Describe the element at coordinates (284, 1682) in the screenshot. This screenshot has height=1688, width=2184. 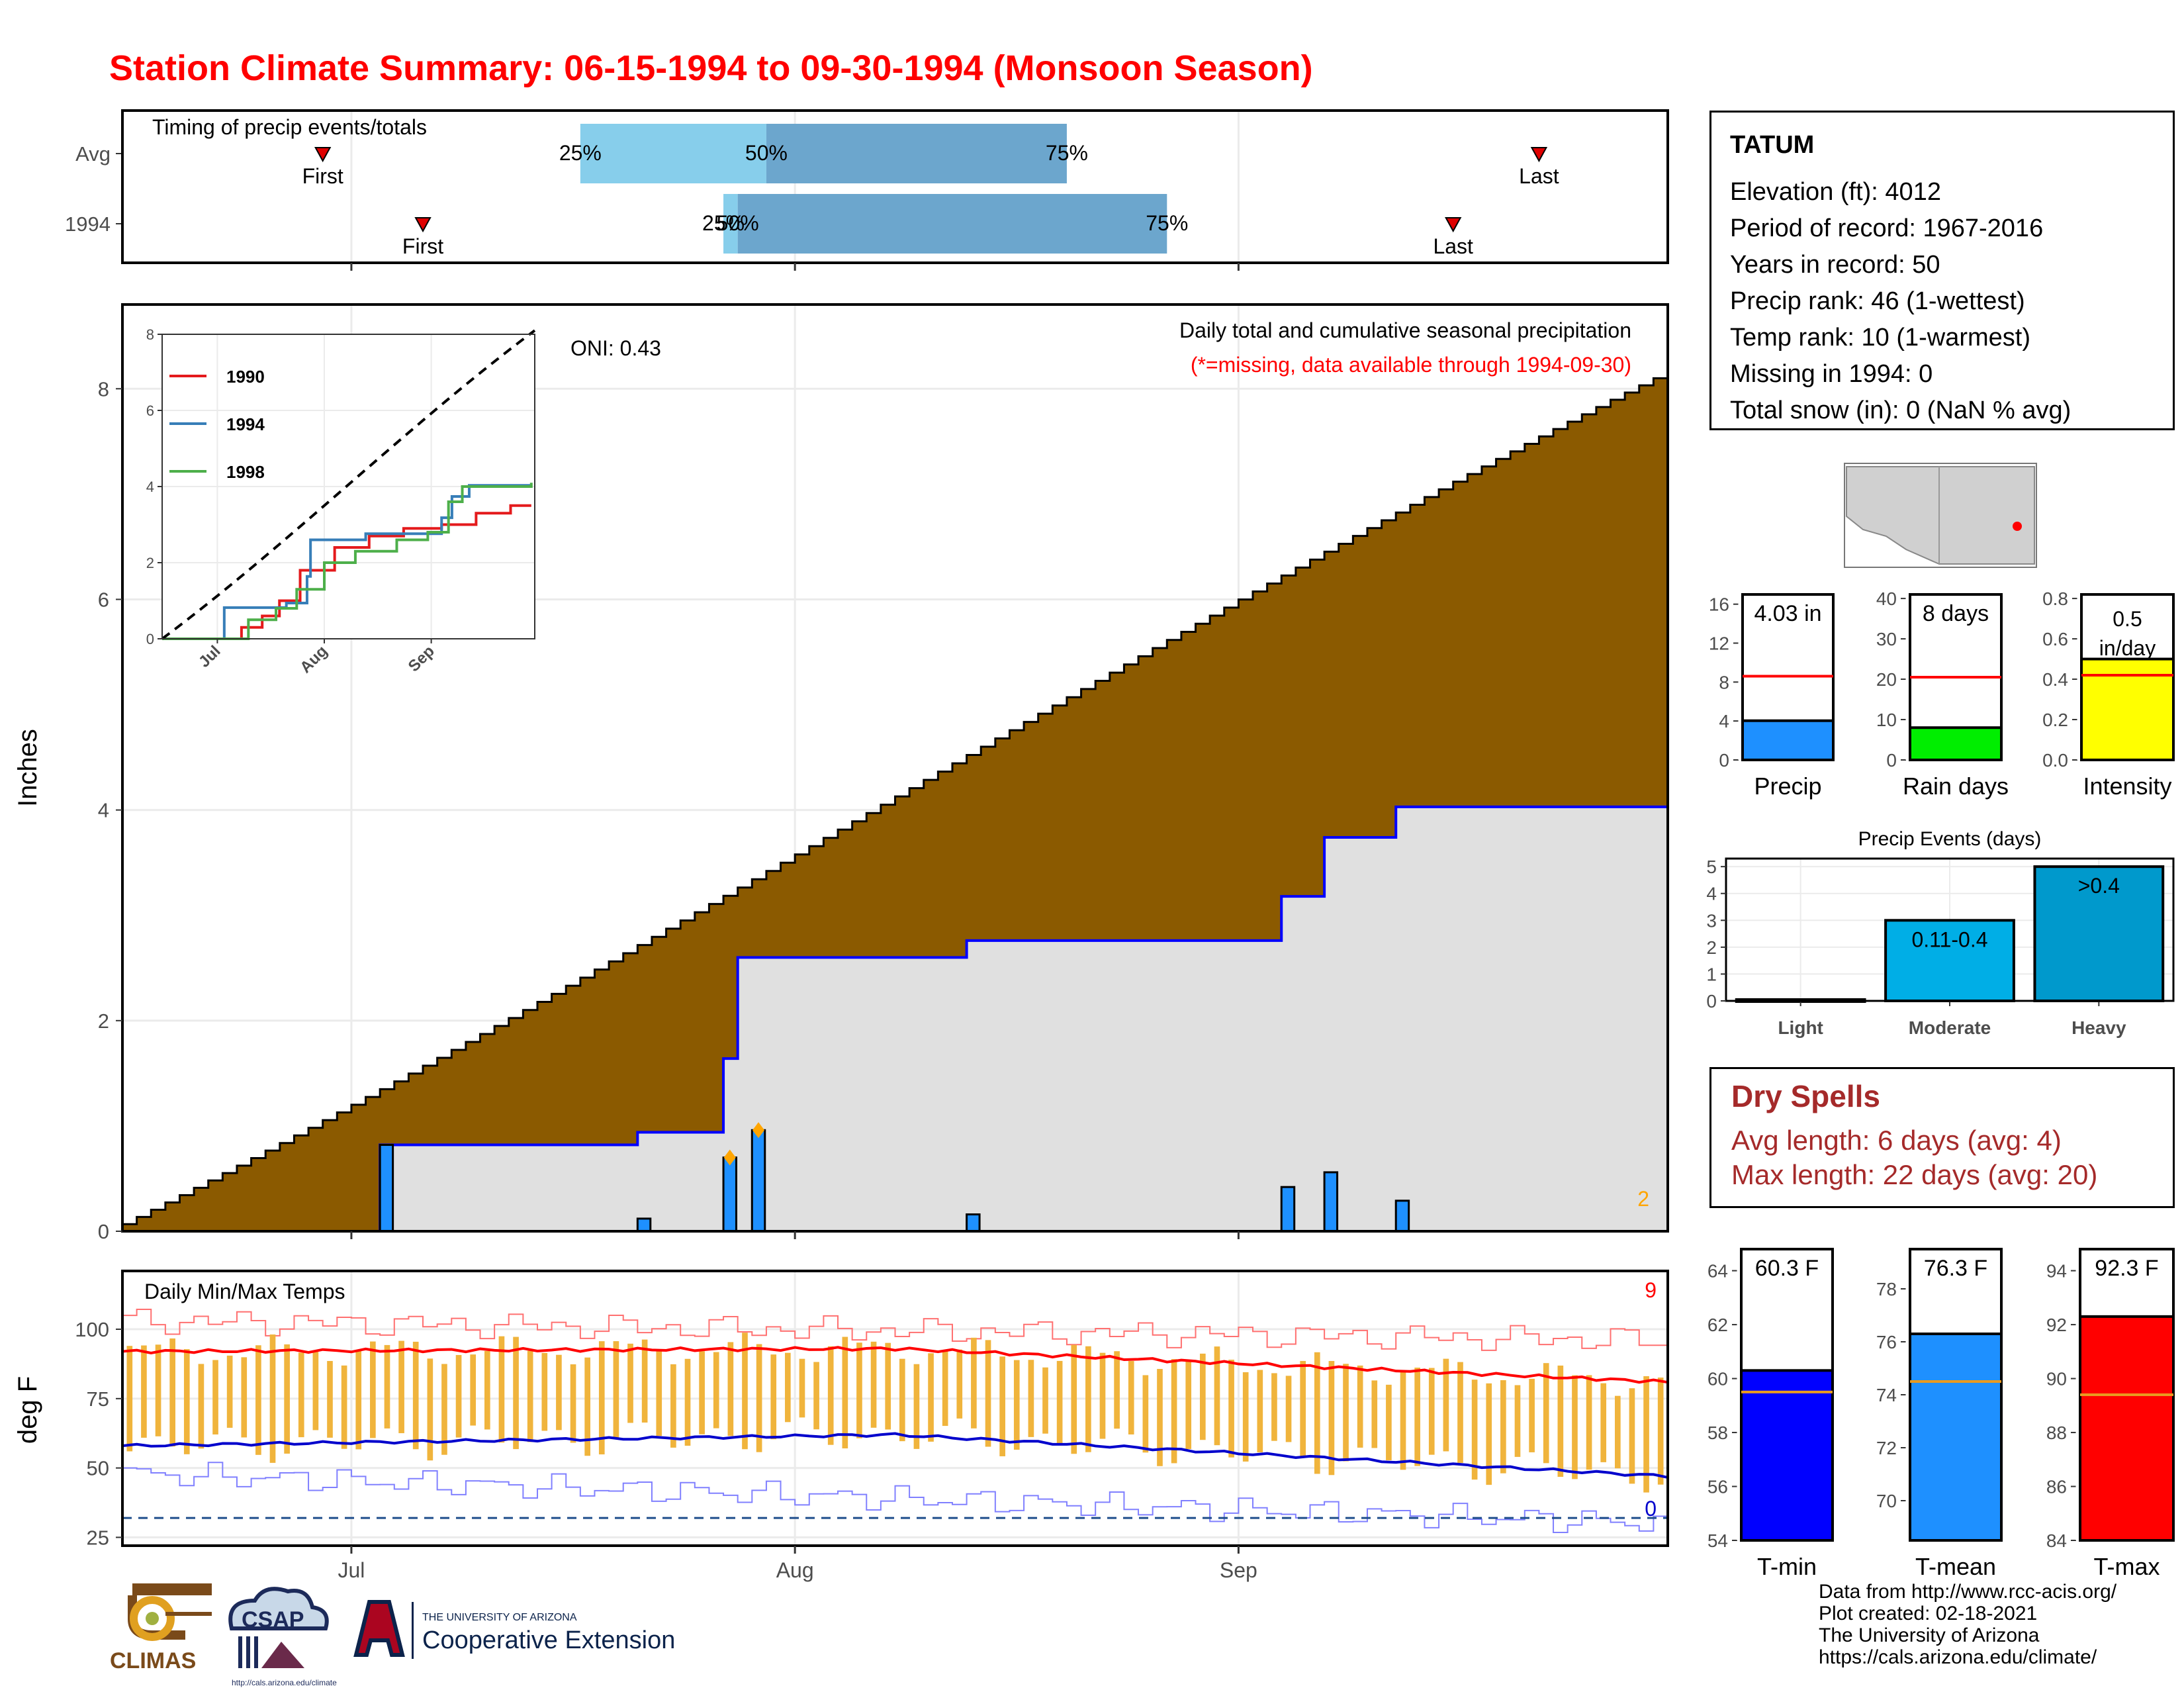
I see `csap-logo-url: http://cals.arizona.edu/climate` at that location.